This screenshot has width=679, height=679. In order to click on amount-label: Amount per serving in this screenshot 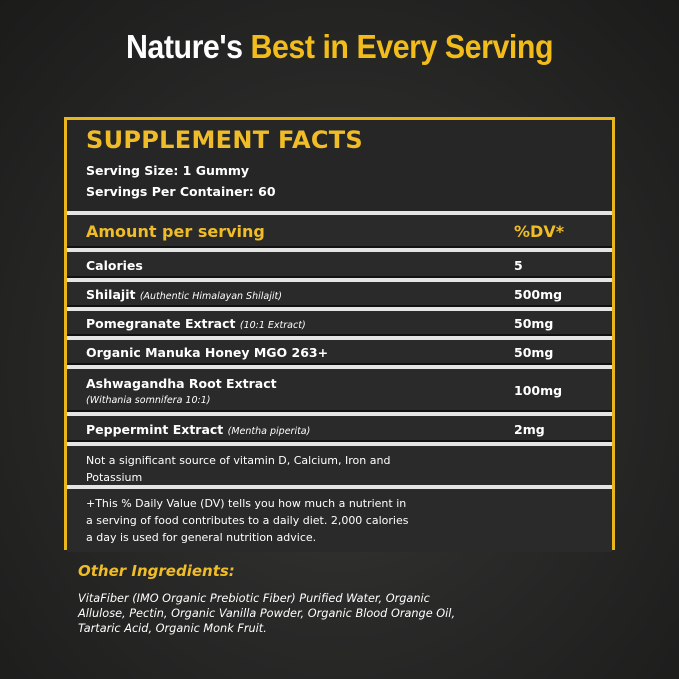, I will do `click(175, 231)`.